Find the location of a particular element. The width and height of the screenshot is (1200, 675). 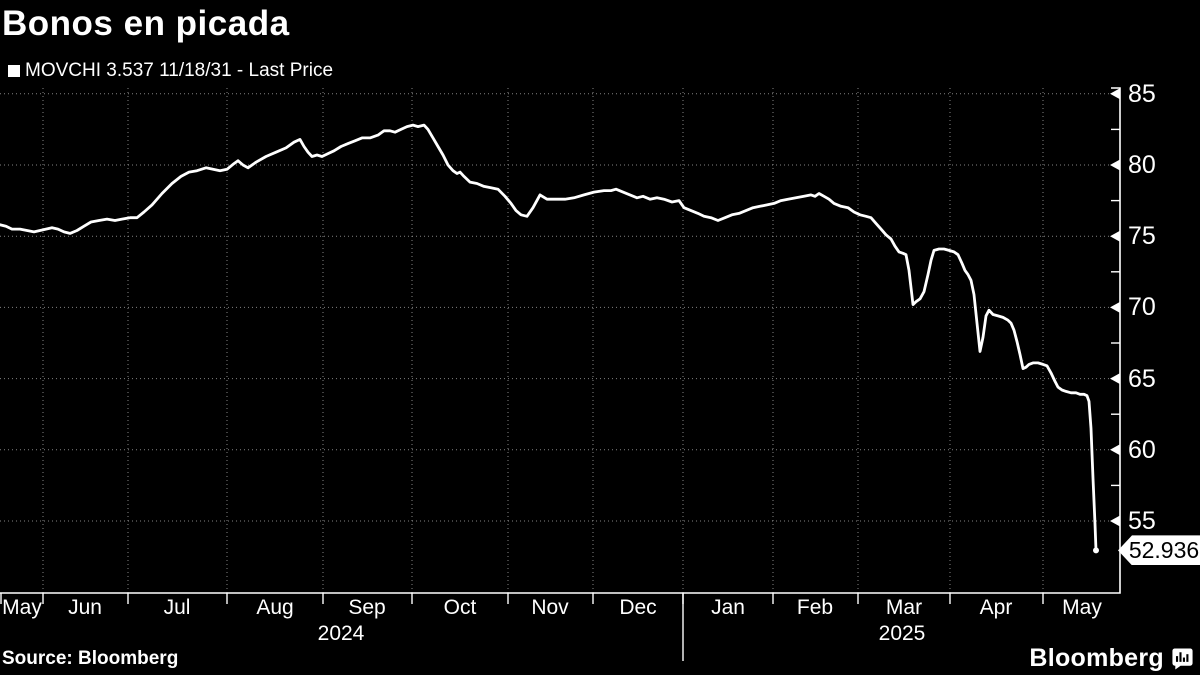

x-axis-month-label: Jan is located at coordinates (728, 607).